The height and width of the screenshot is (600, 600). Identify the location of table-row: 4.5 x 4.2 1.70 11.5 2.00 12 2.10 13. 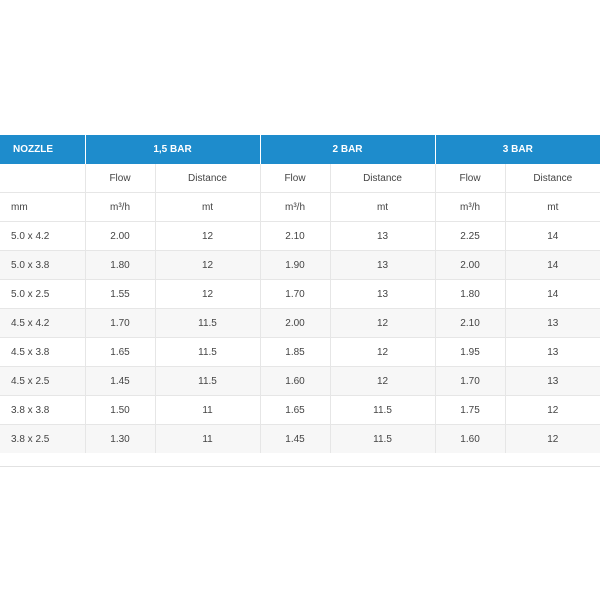
(300, 323).